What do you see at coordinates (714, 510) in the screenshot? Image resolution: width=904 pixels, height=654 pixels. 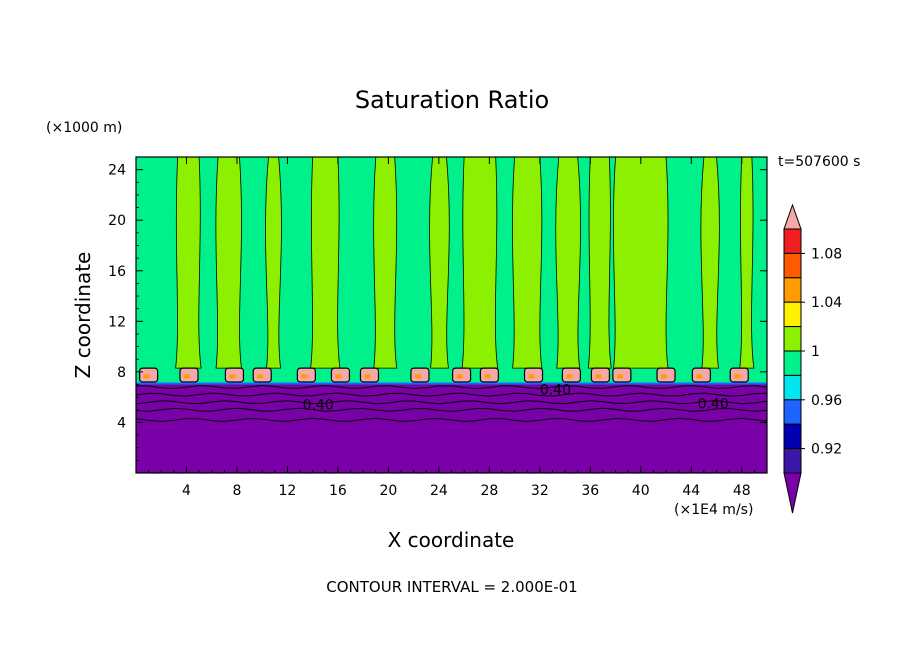 I see `x-axis-unit: (×1E4 m/s)` at bounding box center [714, 510].